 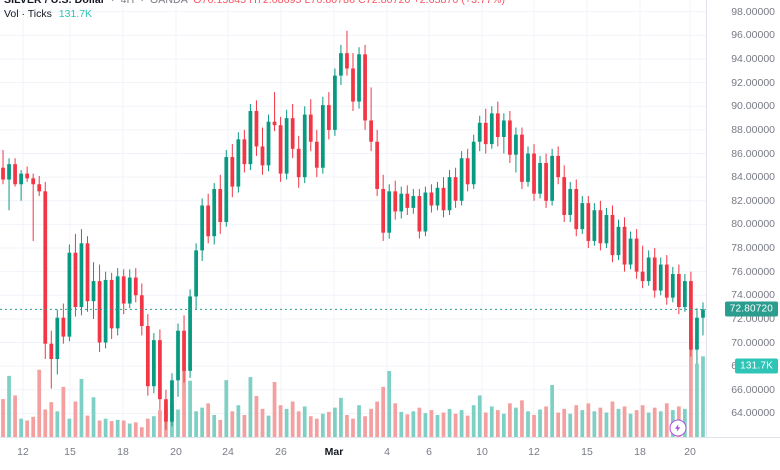 What do you see at coordinates (753, 413) in the screenshot?
I see `price-tick-label: 64.00000` at bounding box center [753, 413].